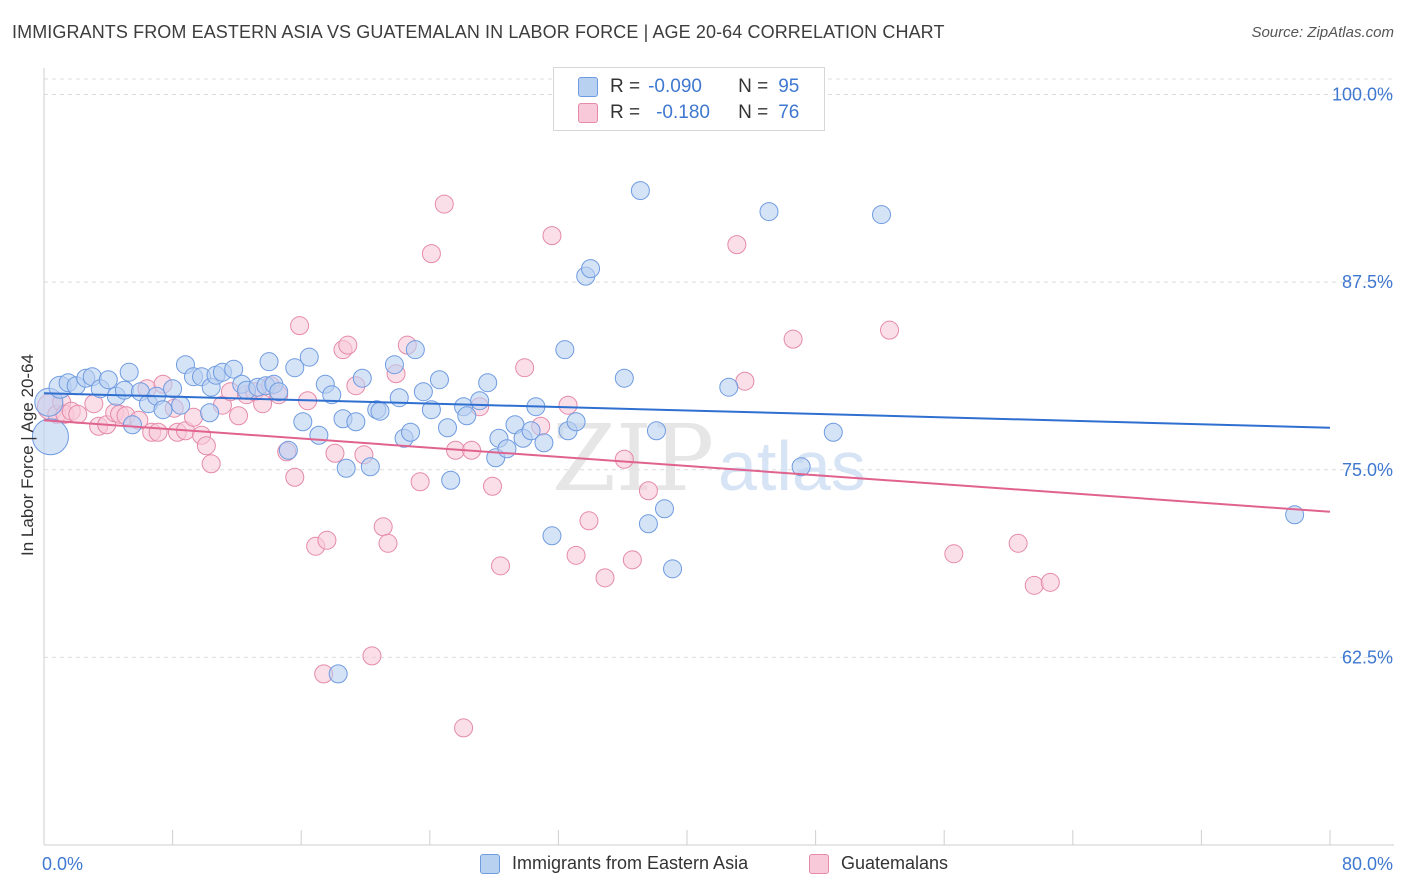  I want to click on y-tick-label: 62.5%, so click(1367, 657).